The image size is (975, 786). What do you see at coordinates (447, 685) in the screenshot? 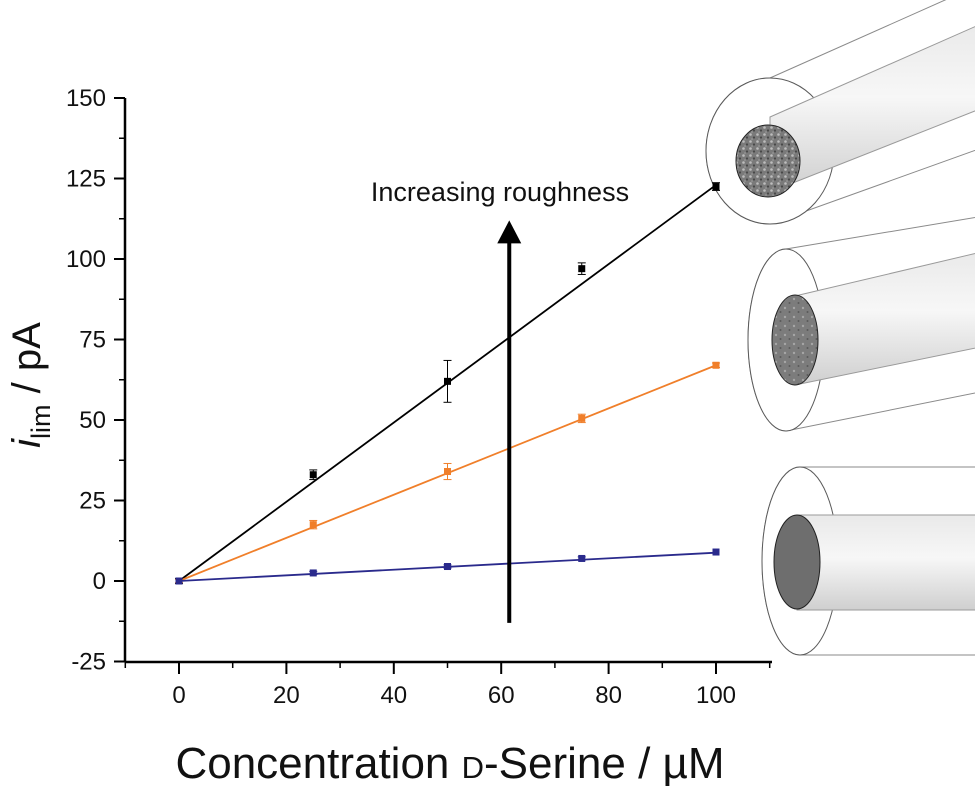
I see `x-ticks: 0 20 40 60 80 100` at bounding box center [447, 685].